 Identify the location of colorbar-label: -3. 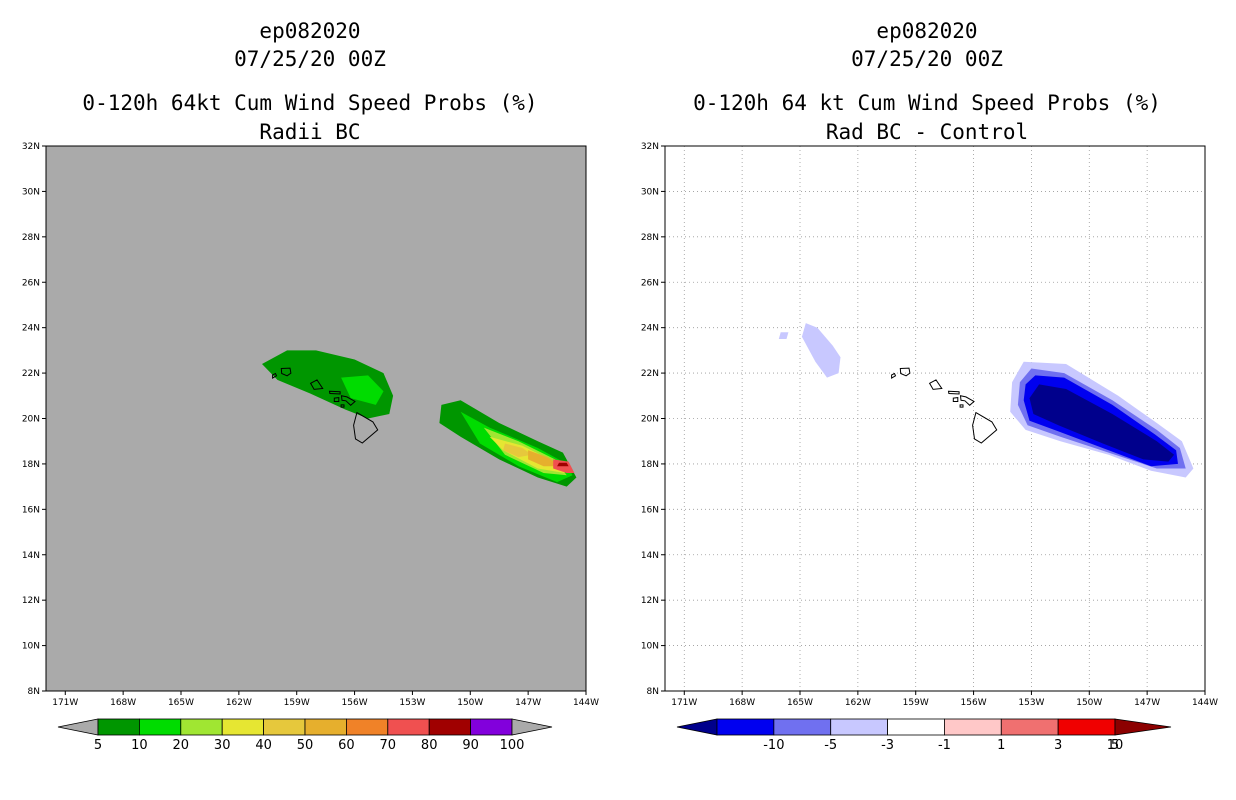
(887, 745).